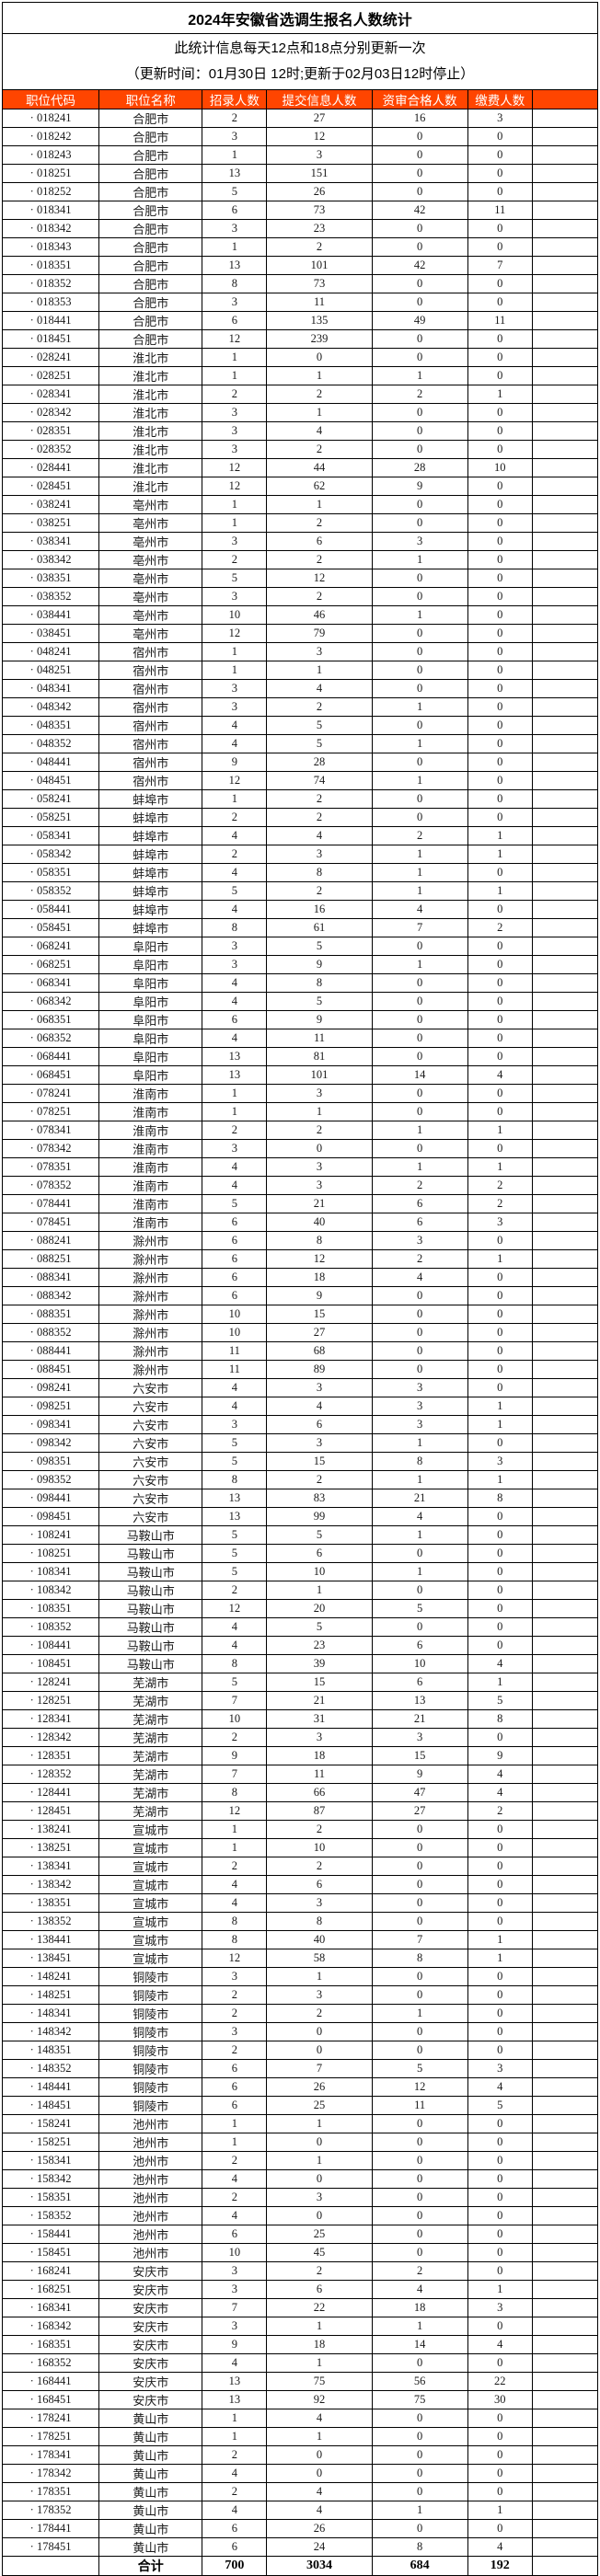 The height and width of the screenshot is (2576, 600). I want to click on job-code-cell: · 078351, so click(50, 1167).